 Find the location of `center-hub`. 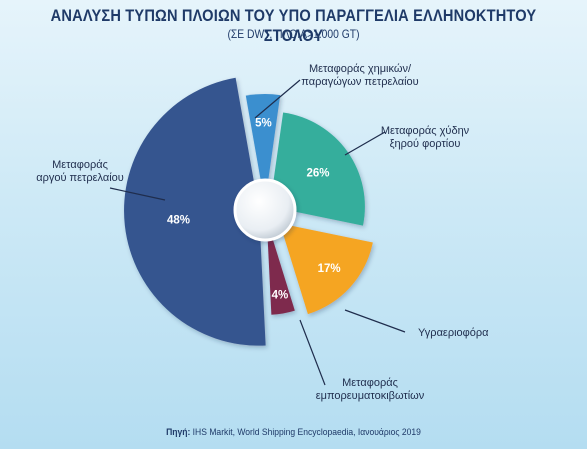

center-hub is located at coordinates (265, 210).